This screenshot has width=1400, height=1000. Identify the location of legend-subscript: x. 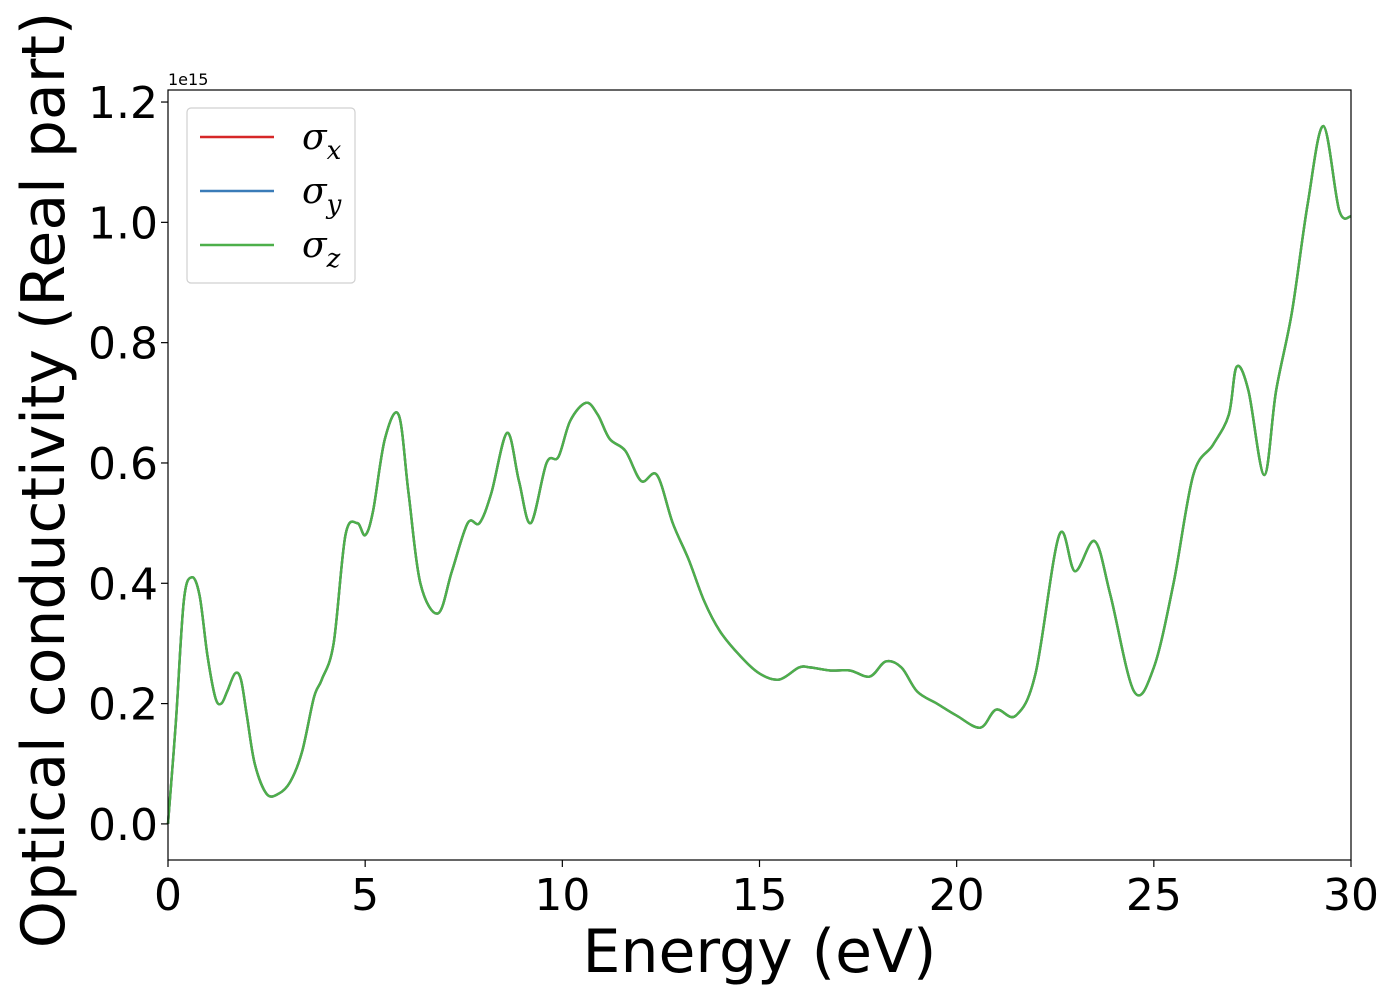
(334, 151).